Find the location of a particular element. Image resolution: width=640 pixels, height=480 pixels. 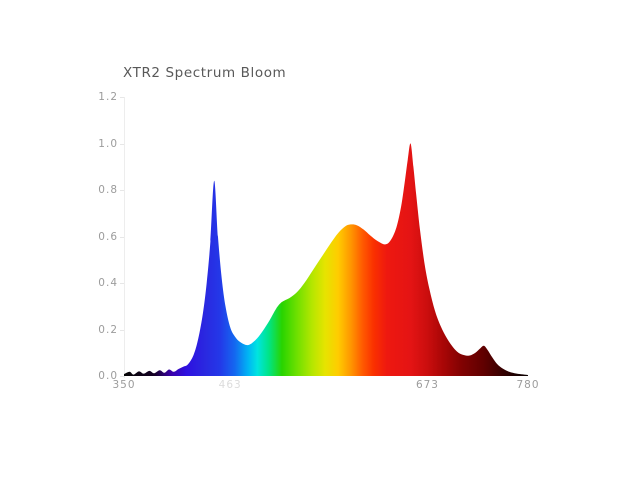

y-tick-label: 1.0 is located at coordinates (108, 143).